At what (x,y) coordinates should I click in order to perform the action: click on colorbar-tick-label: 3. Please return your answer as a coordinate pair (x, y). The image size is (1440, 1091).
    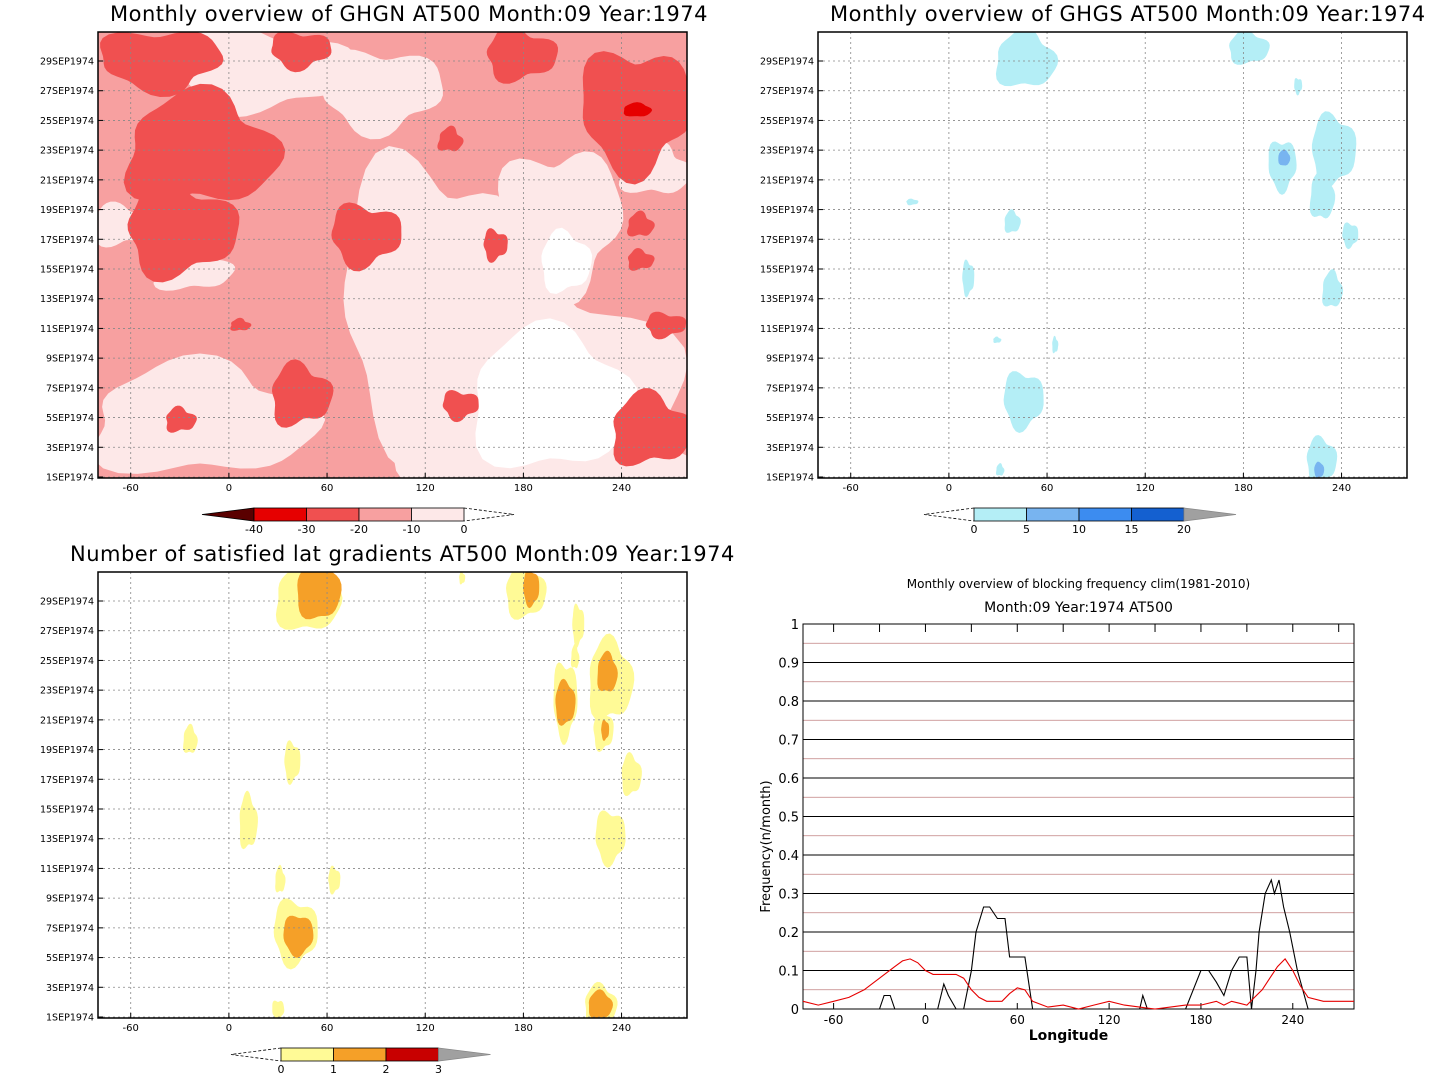
    Looking at the image, I should click on (438, 1069).